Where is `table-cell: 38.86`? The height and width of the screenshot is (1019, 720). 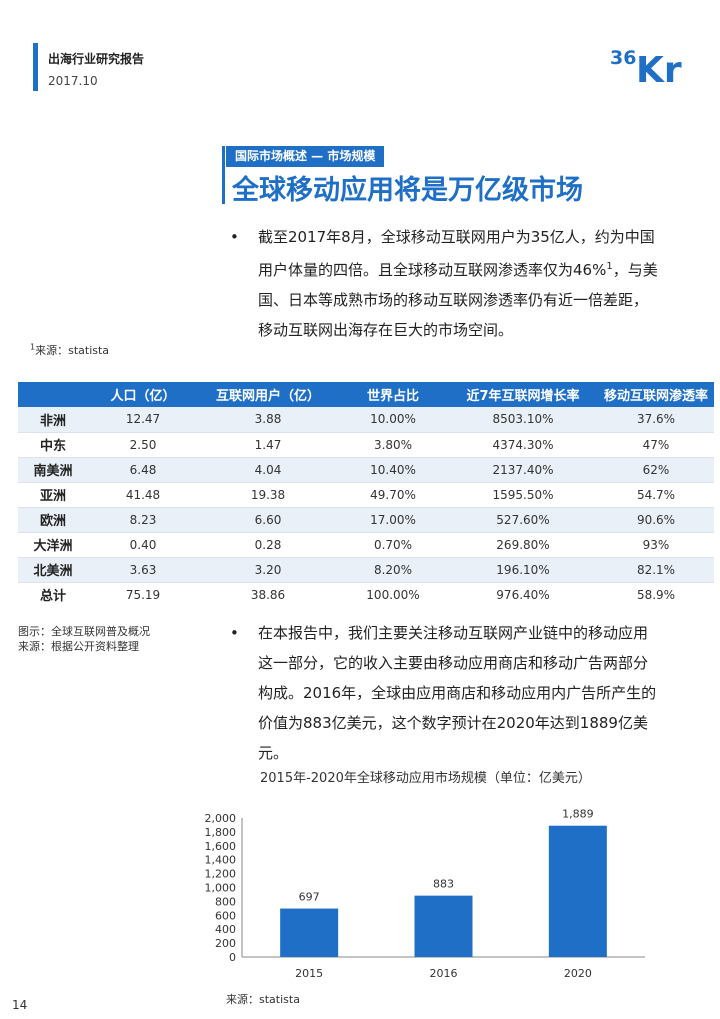
table-cell: 38.86 is located at coordinates (268, 594).